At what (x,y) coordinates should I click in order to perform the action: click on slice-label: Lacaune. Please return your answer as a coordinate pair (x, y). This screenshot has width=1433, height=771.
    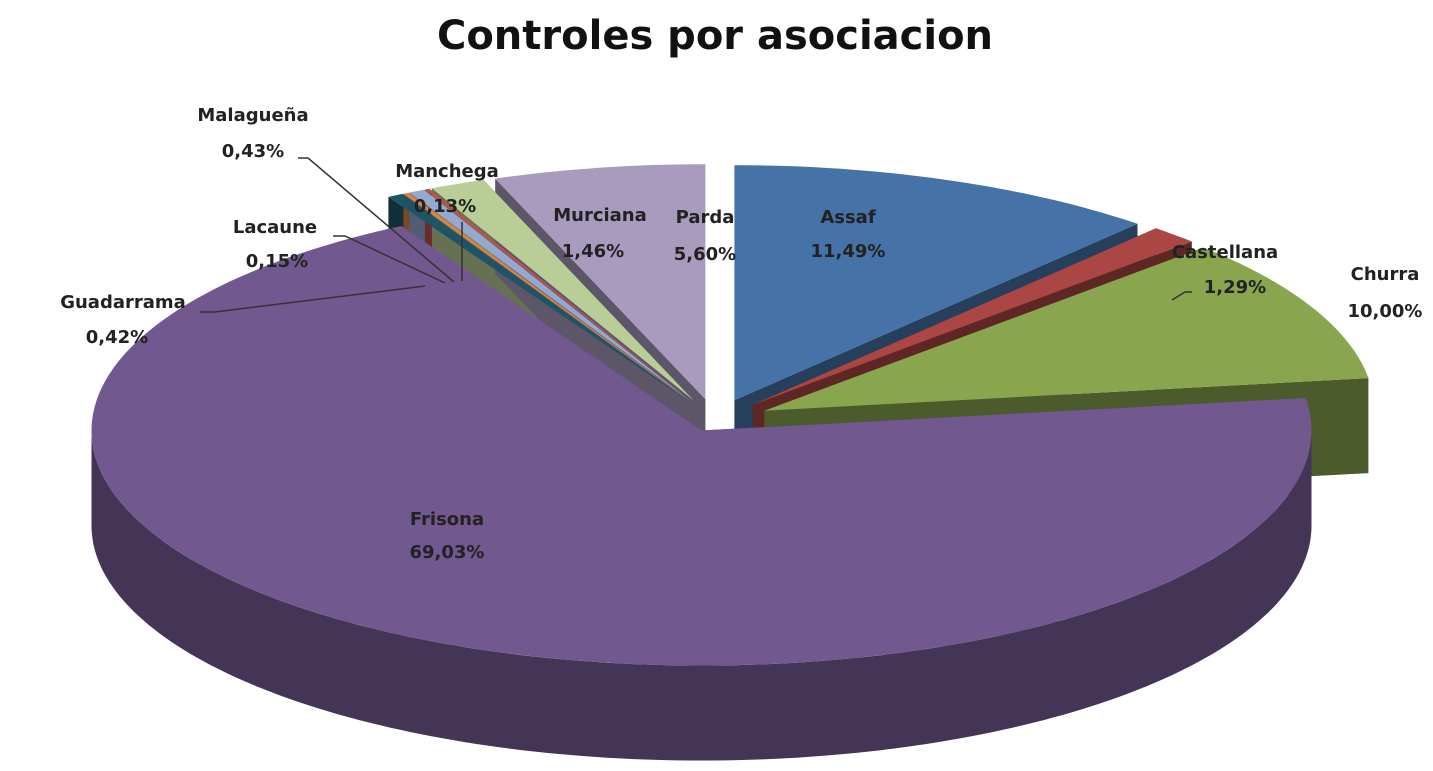
    Looking at the image, I should click on (275, 227).